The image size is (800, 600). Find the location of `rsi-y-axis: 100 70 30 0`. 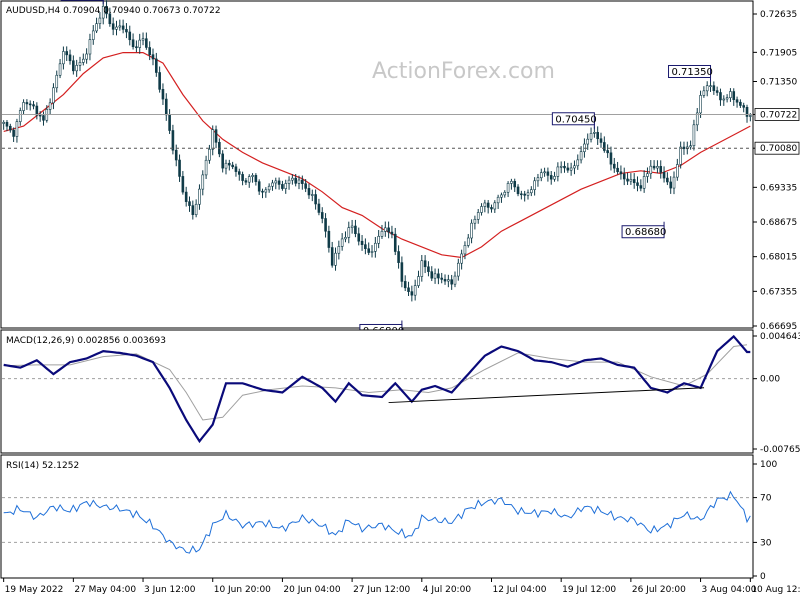

rsi-y-axis: 100 70 30 0 is located at coordinates (765, 521).